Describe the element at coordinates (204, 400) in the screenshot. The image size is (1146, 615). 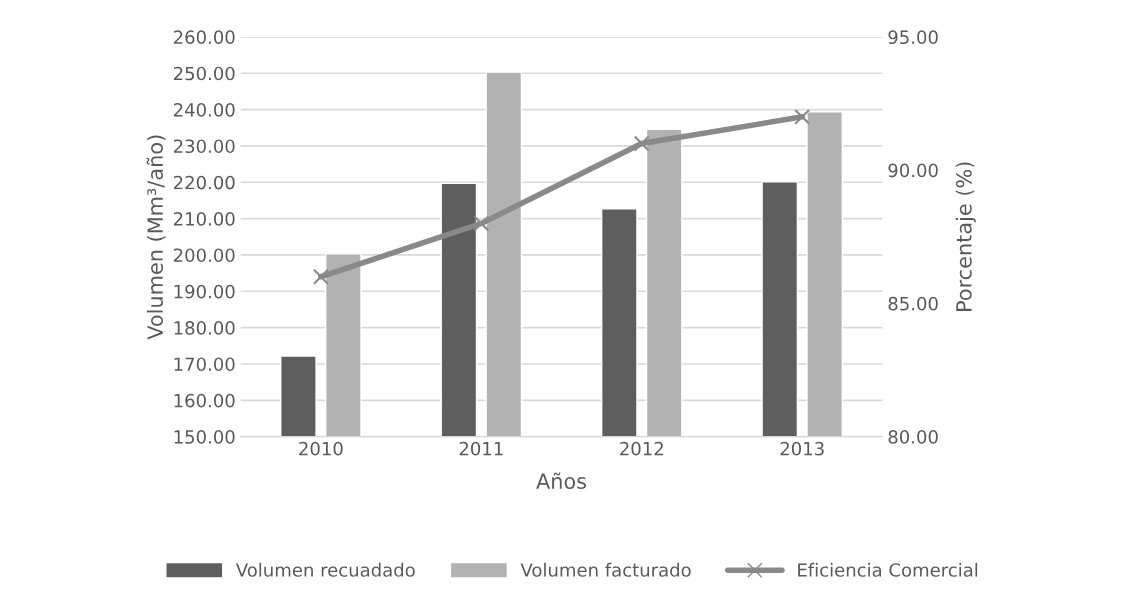
I see `y-tick-label: 160.00` at that location.